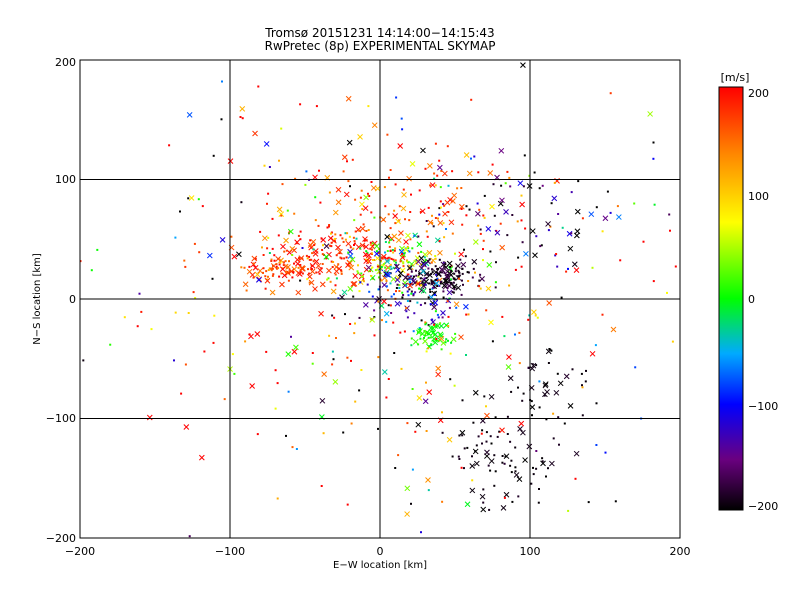 The height and width of the screenshot is (600, 800). I want to click on x-tick-label: −200, so click(80, 551).